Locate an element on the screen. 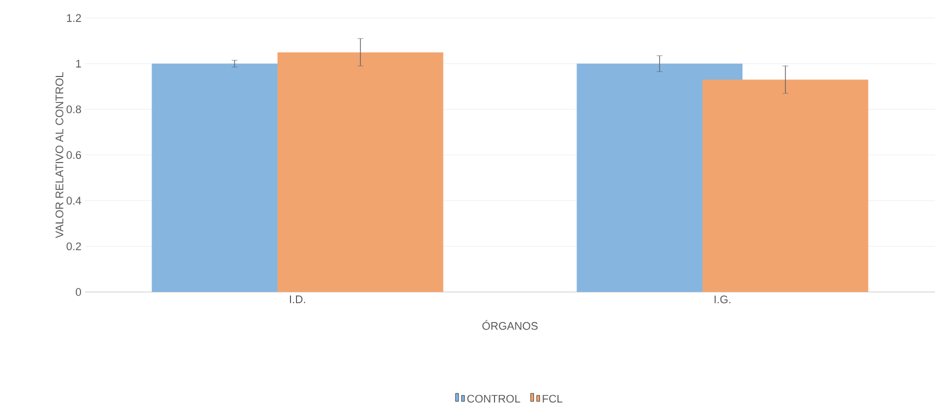 This screenshot has height=415, width=946. x-tick-label: I.D. is located at coordinates (298, 300).